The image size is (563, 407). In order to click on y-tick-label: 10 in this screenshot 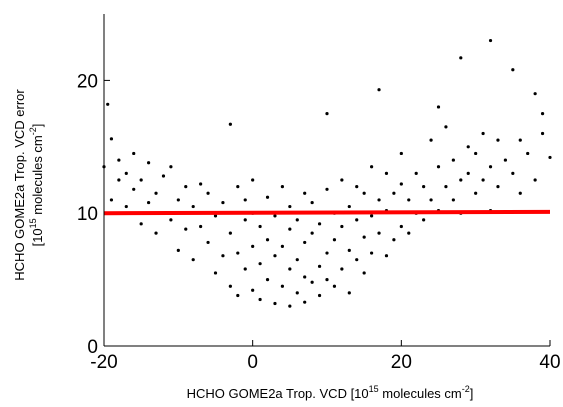, I will do `click(87, 214)`.